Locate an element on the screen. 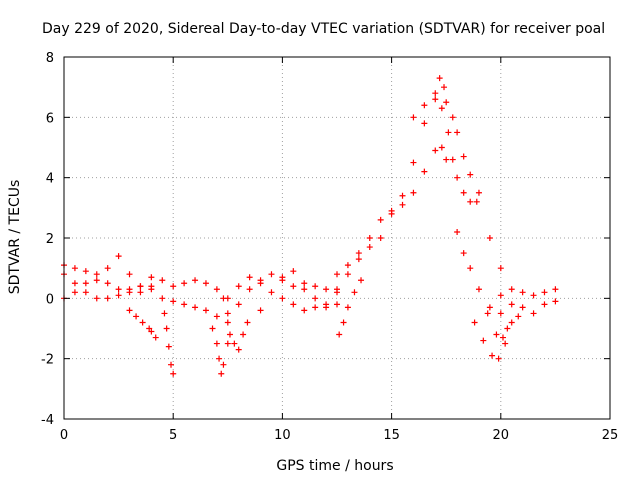 The image size is (640, 480). x-tick-label: 15 is located at coordinates (391, 435).